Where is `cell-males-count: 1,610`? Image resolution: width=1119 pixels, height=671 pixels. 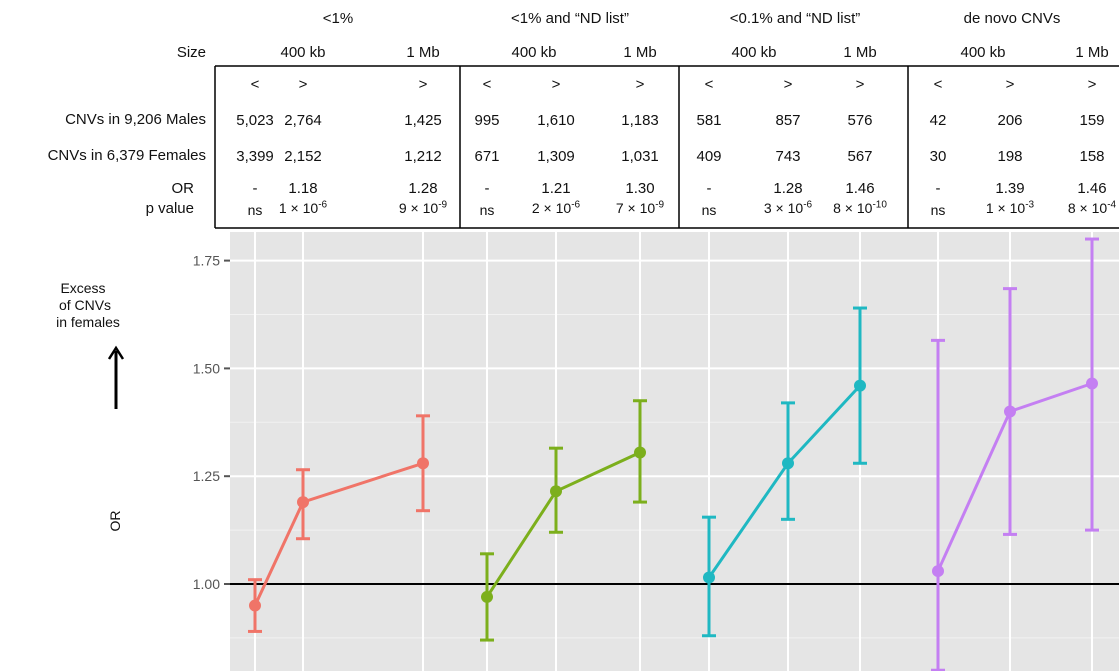
cell-males-count: 1,610 is located at coordinates (556, 120).